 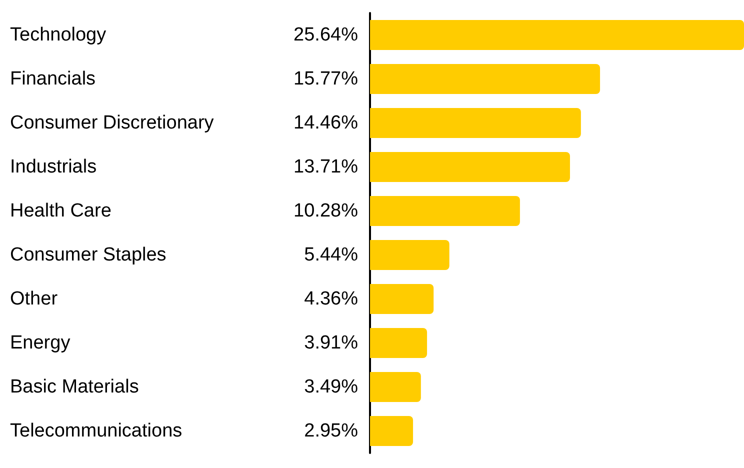 I want to click on y-tick-label: Basic Materials, so click(x=74, y=387).